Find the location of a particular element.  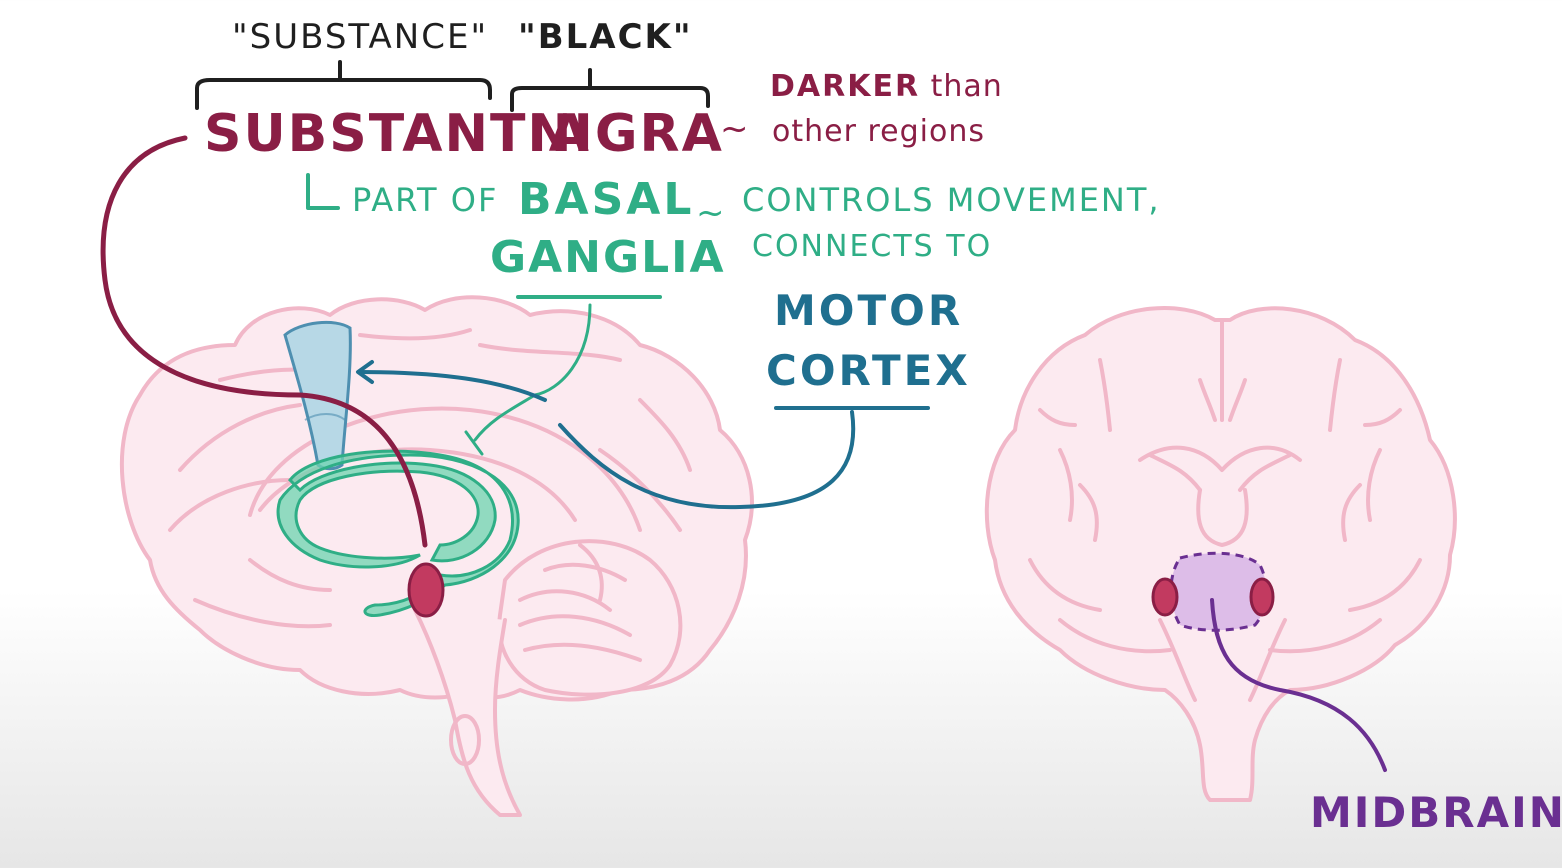

connects-to: CONNECTS TO is located at coordinates (872, 246).